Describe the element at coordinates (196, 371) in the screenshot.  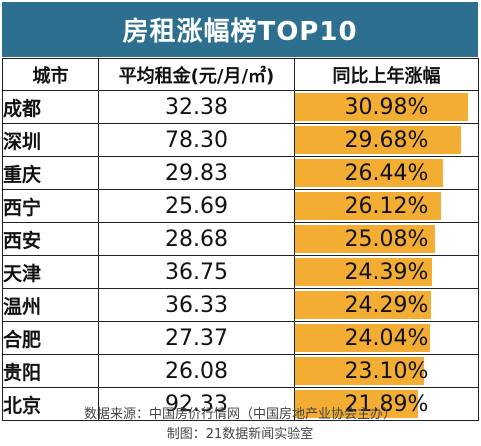
I see `rent-cell: 26.08` at that location.